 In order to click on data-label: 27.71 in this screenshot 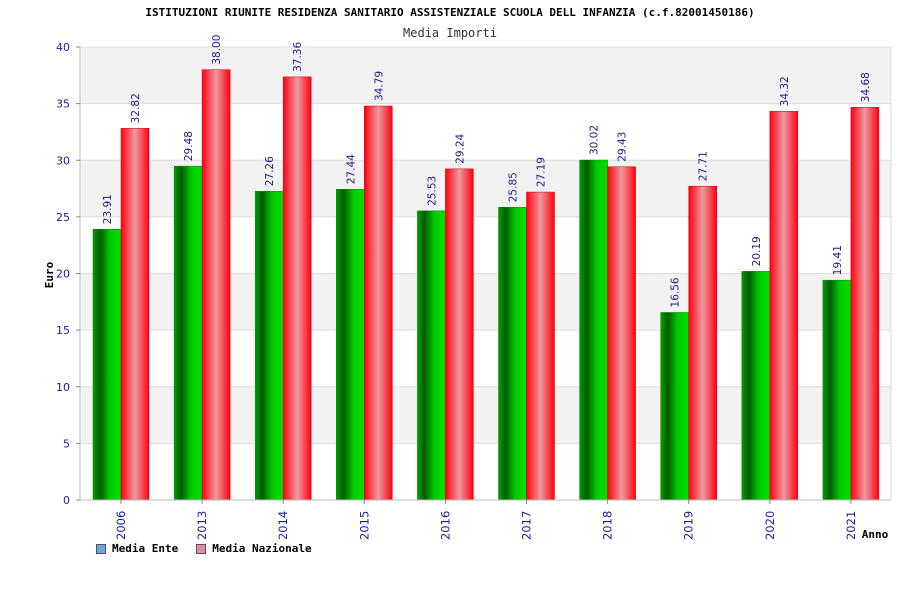, I will do `click(704, 166)`.